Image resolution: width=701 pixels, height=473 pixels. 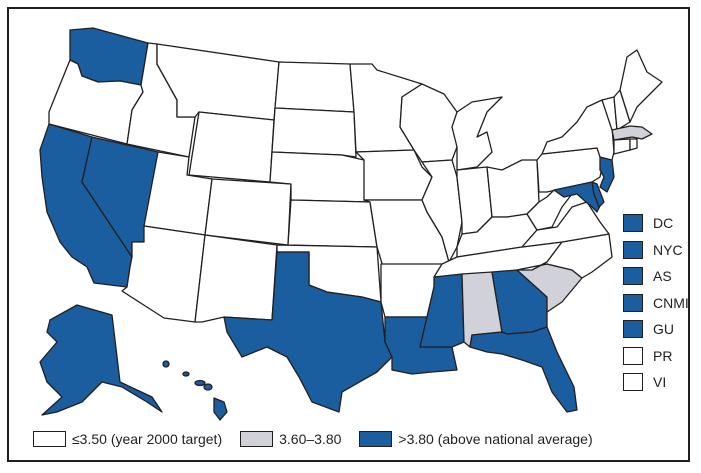 I want to click on territory-dc-label: DC, so click(x=663, y=223).